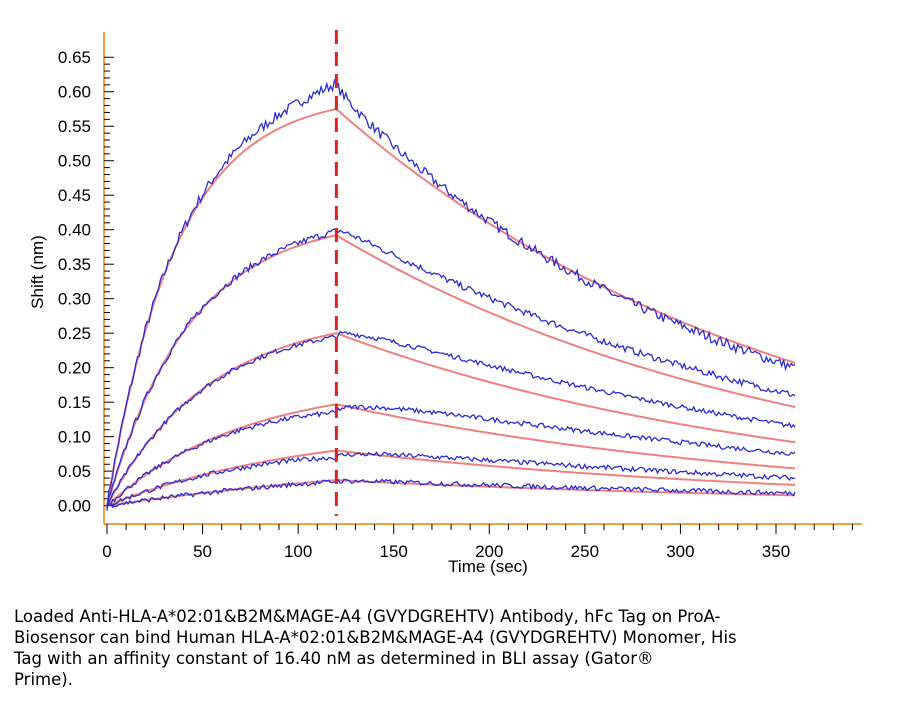 This screenshot has height=708, width=900. Describe the element at coordinates (74, 92) in the screenshot. I see `y-tick-label: 0.60` at that location.